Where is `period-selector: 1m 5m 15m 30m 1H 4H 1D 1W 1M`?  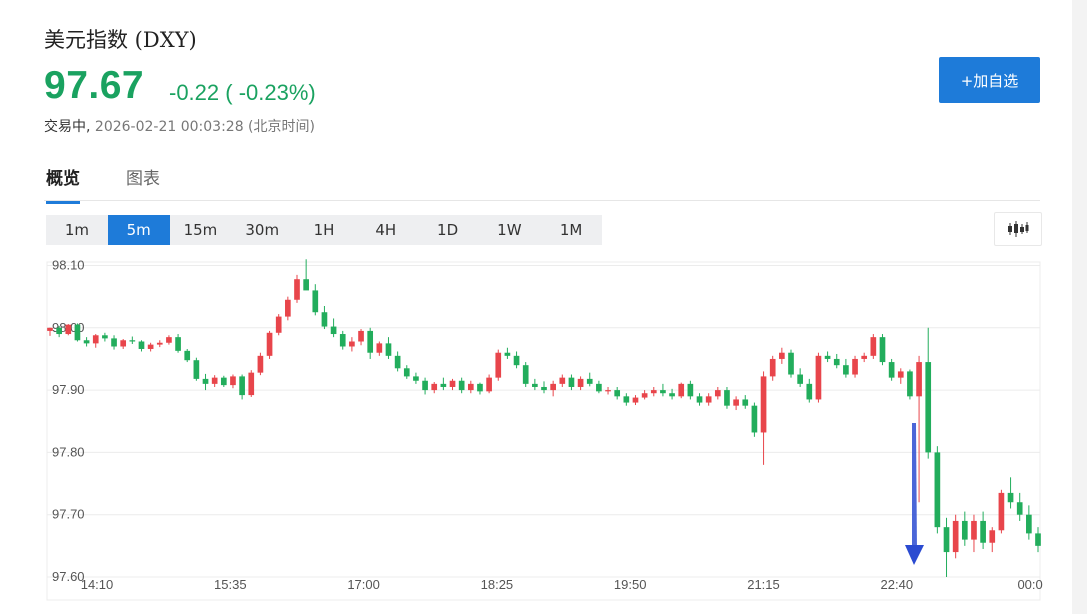
period-selector: 1m 5m 15m 30m 1H 4H 1D 1W 1M is located at coordinates (324, 230).